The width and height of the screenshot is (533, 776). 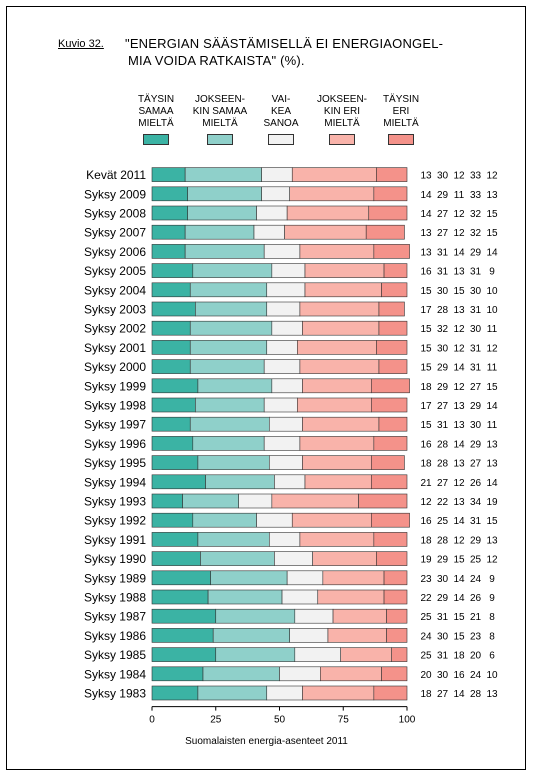 I want to click on data-label: 8, so click(x=492, y=636).